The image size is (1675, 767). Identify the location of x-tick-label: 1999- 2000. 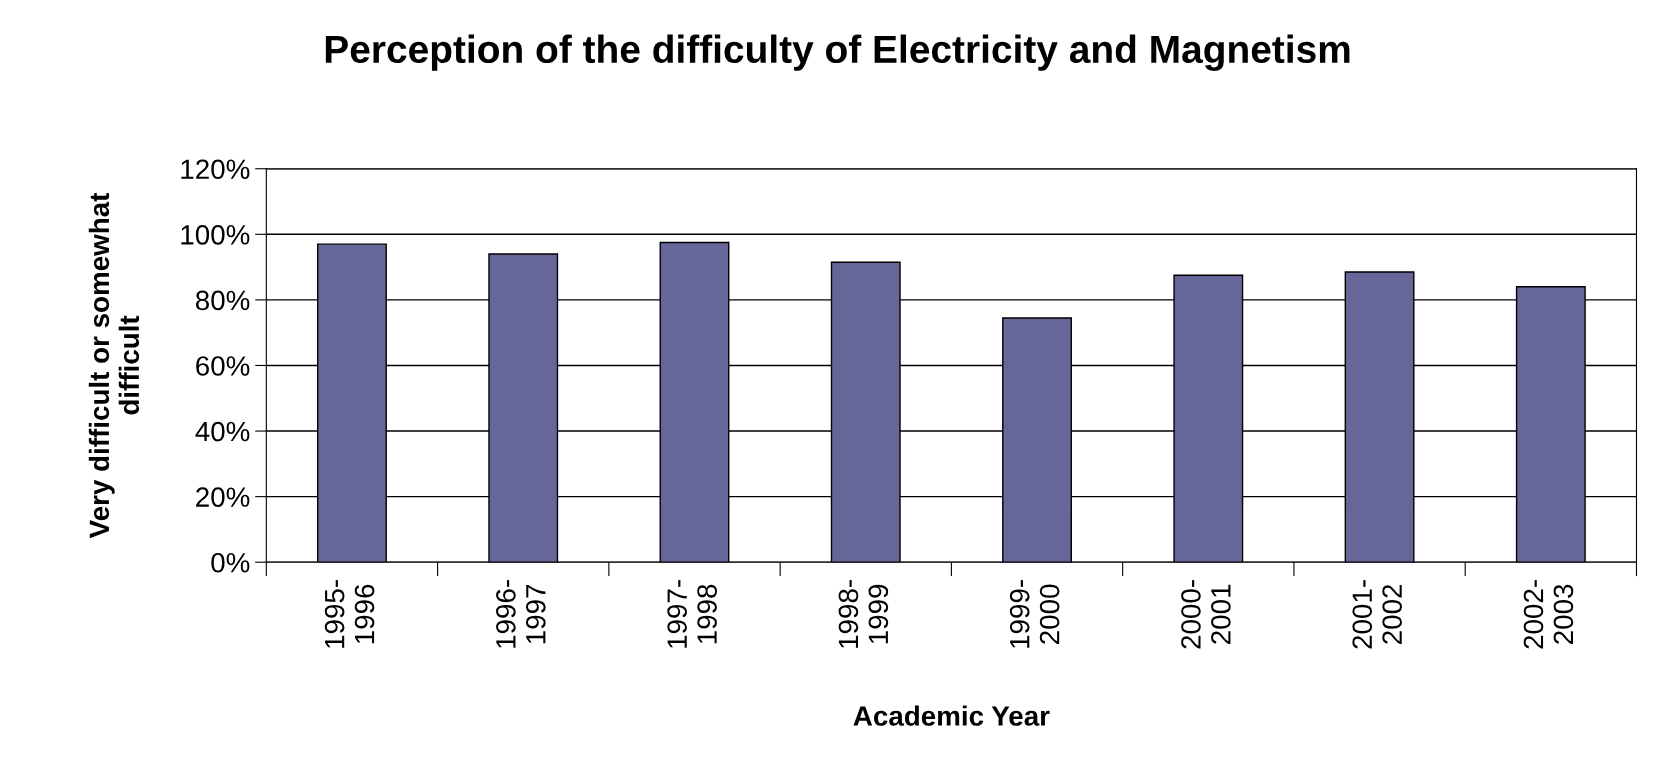
(1034, 614).